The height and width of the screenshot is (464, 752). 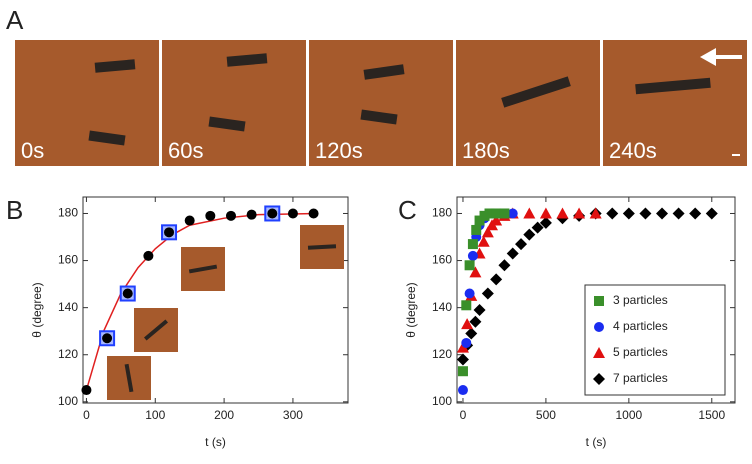 What do you see at coordinates (633, 150) in the screenshot?
I see `frame-label: 240s` at bounding box center [633, 150].